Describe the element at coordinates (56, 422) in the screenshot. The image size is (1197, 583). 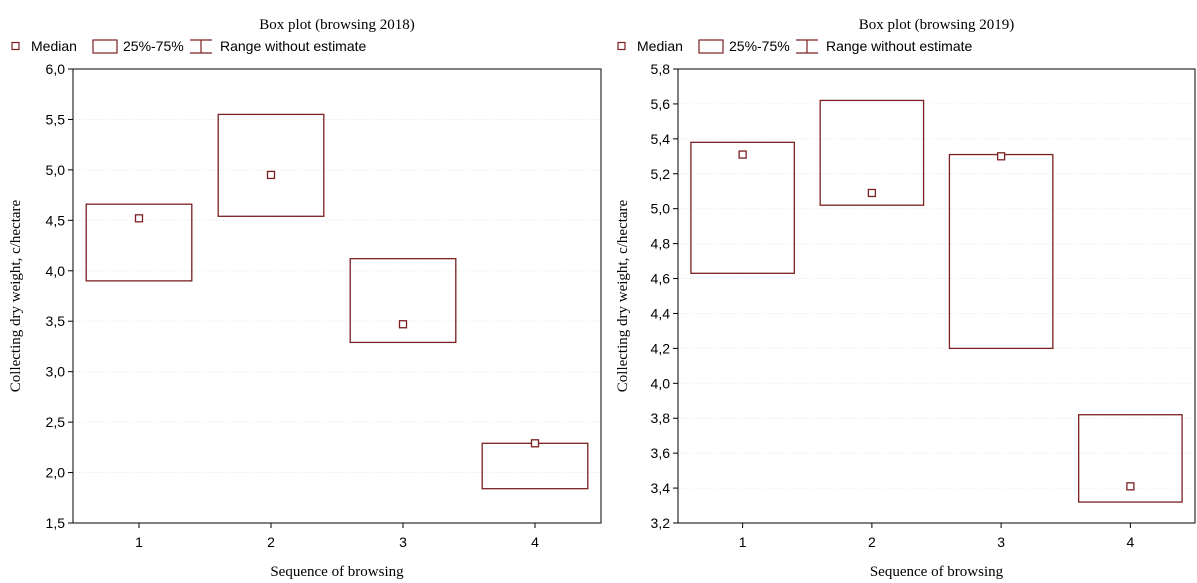
I see `y-tick-label: 2,5` at that location.